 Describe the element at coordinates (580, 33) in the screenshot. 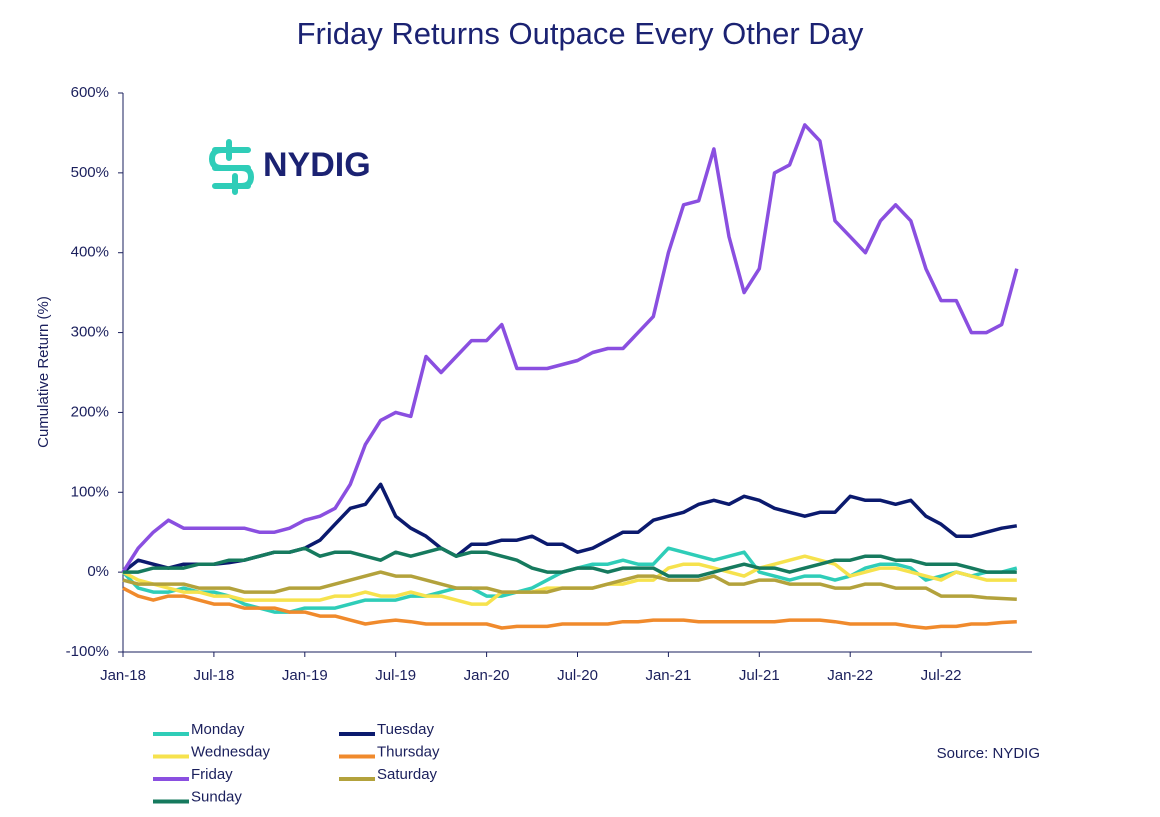

I see `chart-title: Friday Returns Outpace Every Other Day` at that location.